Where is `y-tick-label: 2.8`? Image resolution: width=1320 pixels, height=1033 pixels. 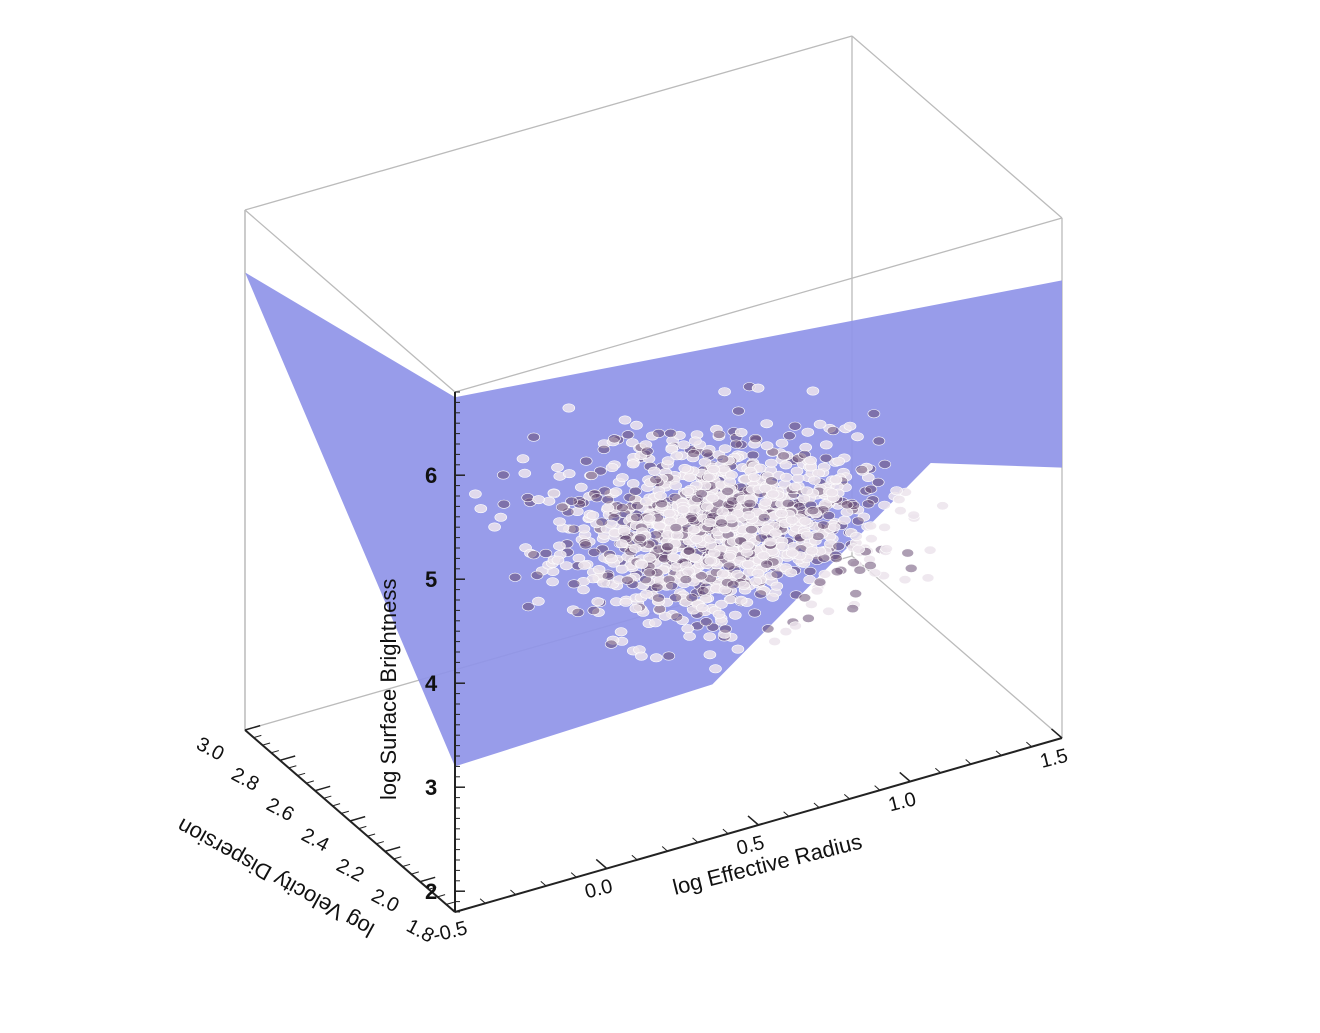
y-tick-label: 2.8 is located at coordinates (245, 779).